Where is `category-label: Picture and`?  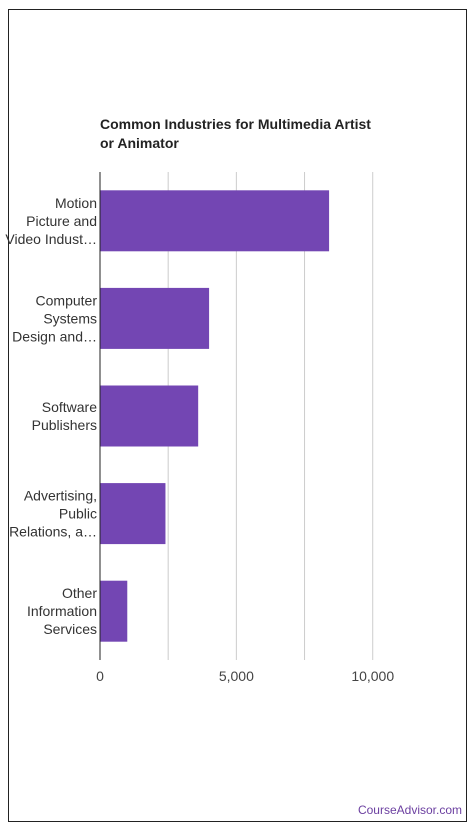 category-label: Picture and is located at coordinates (61, 221).